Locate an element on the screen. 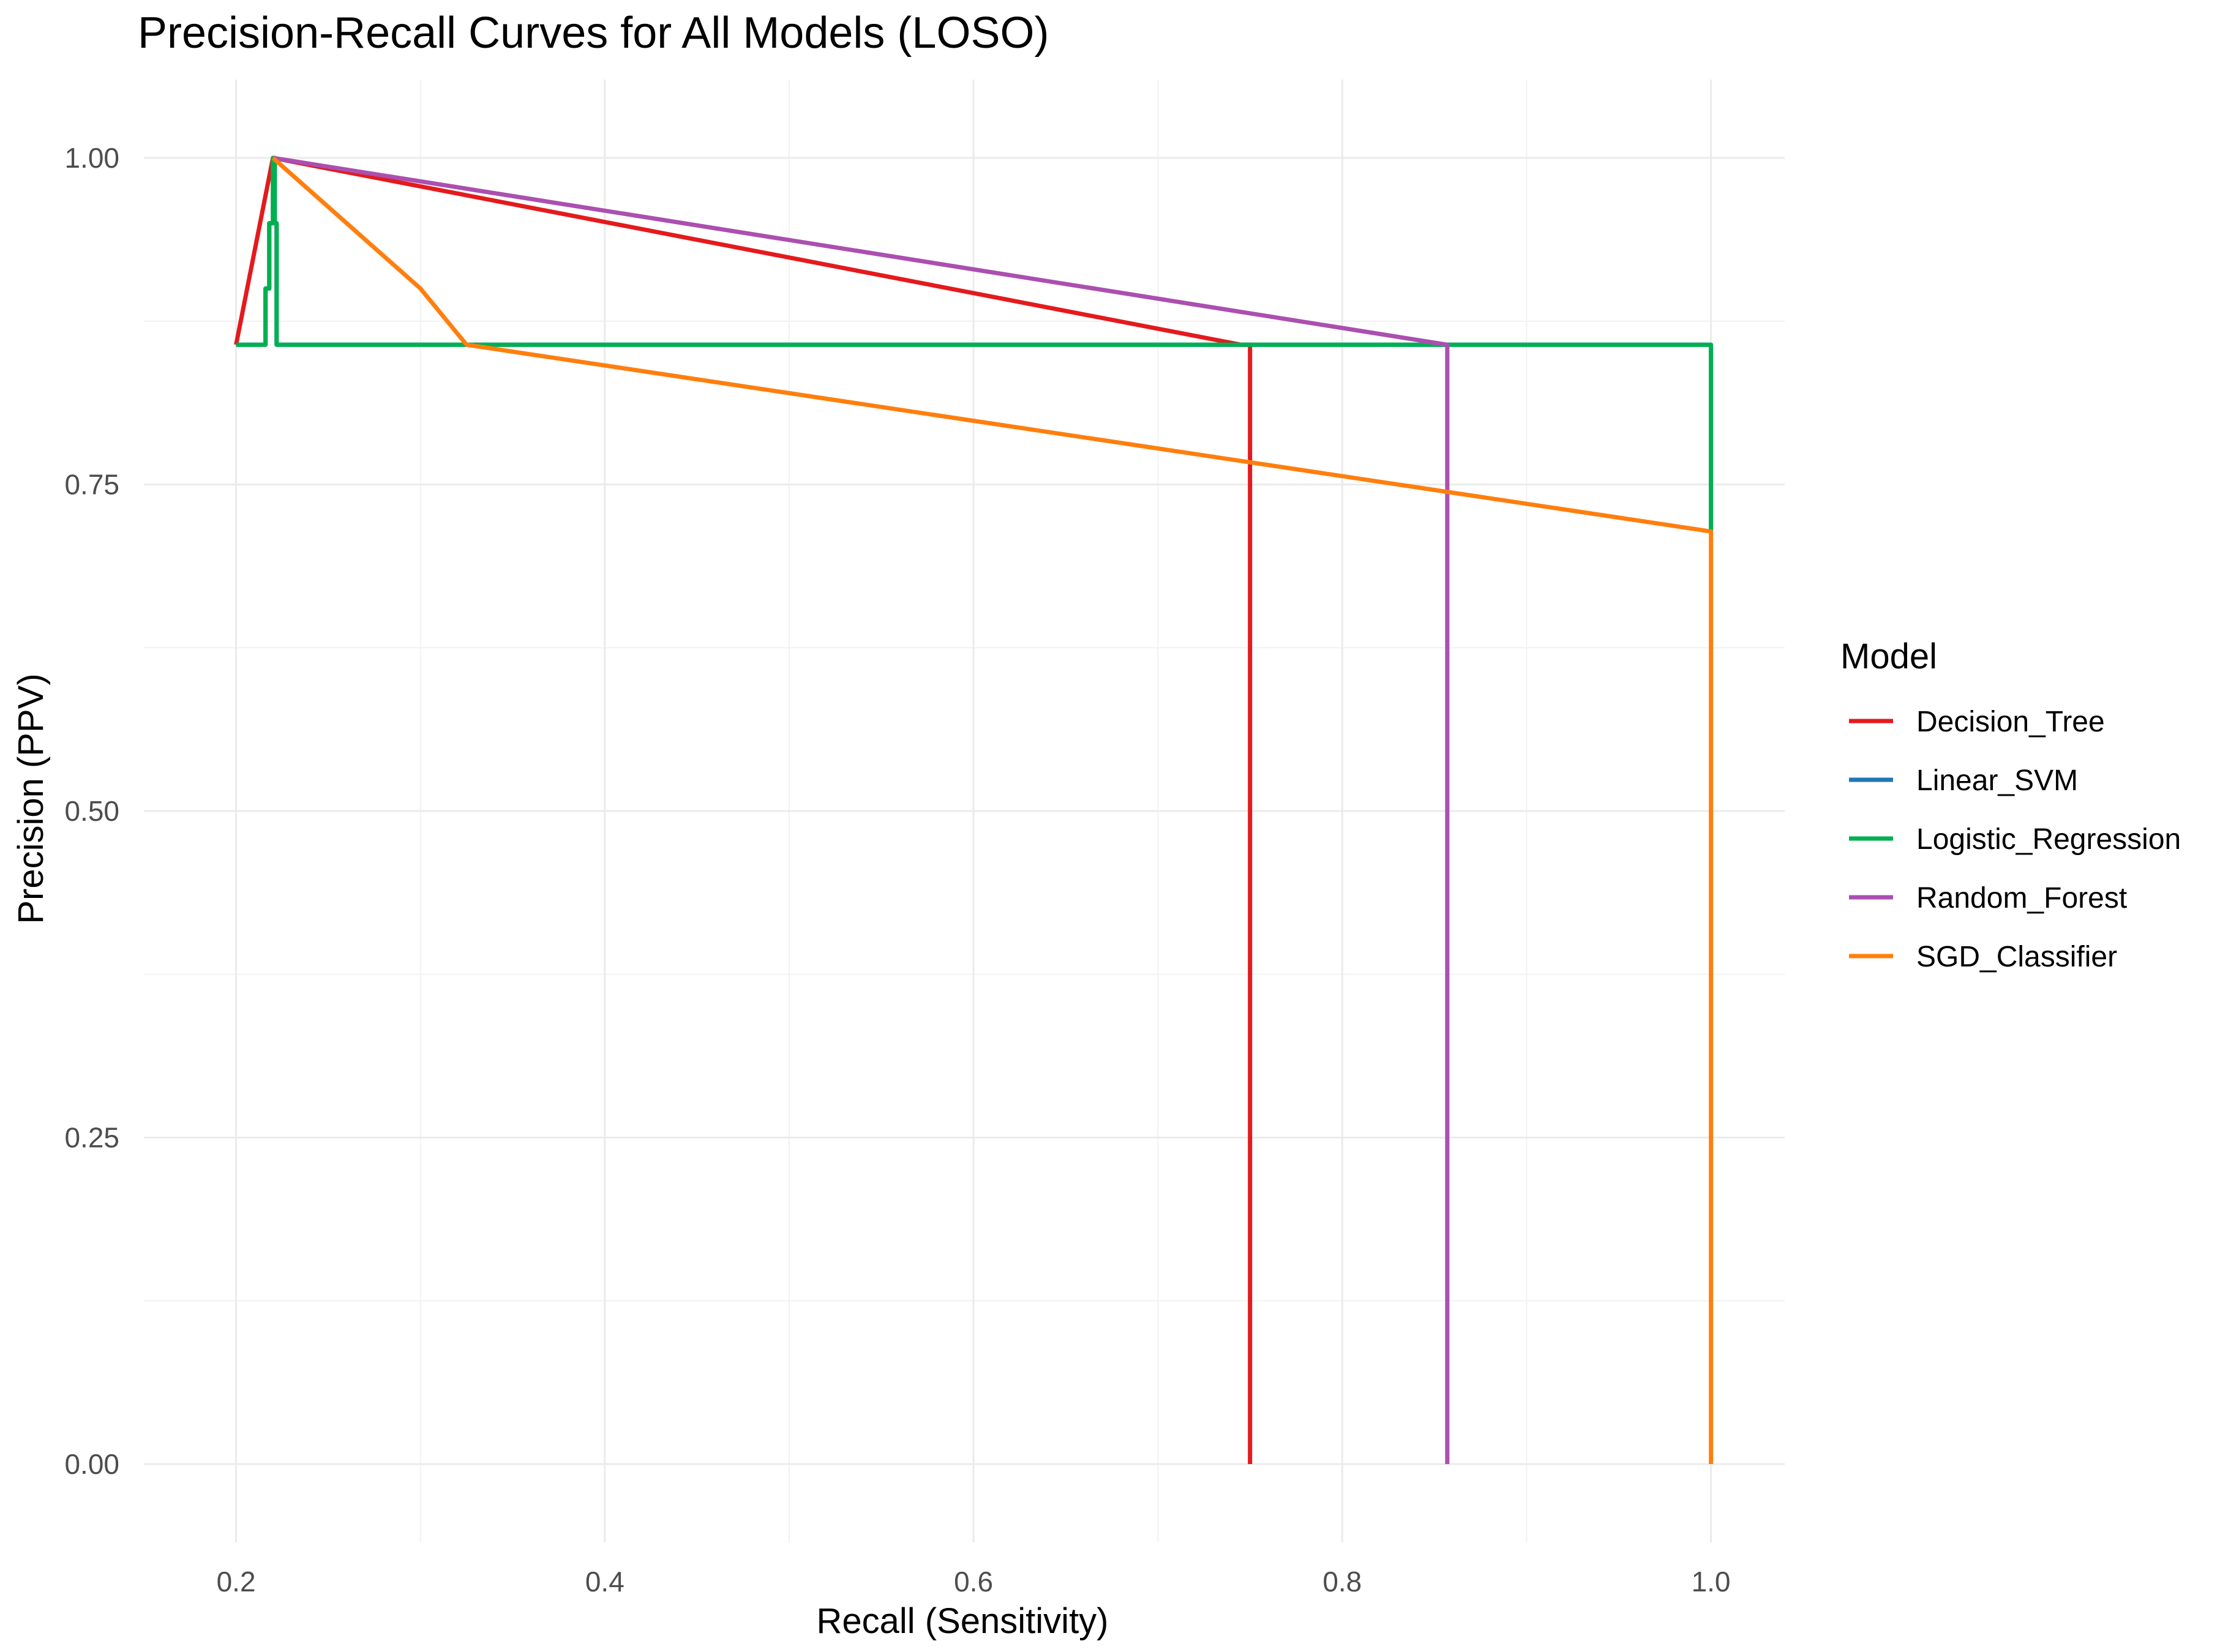  legend-label-logistic-regression: Logistic_Regression is located at coordinates (2048, 839).